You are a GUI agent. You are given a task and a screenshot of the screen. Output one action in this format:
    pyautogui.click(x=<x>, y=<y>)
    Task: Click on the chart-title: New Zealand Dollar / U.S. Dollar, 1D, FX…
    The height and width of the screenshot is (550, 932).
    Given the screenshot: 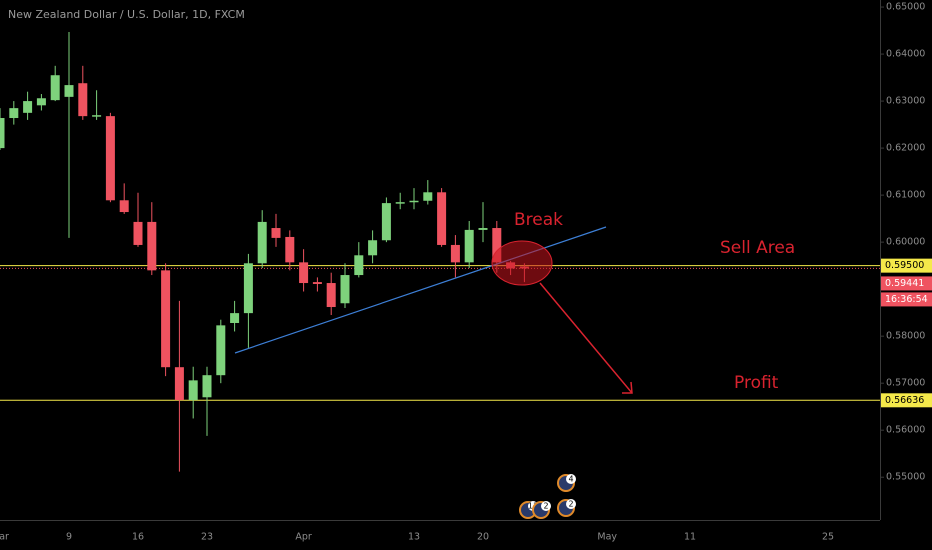 What is the action you would take?
    pyautogui.click(x=126, y=14)
    